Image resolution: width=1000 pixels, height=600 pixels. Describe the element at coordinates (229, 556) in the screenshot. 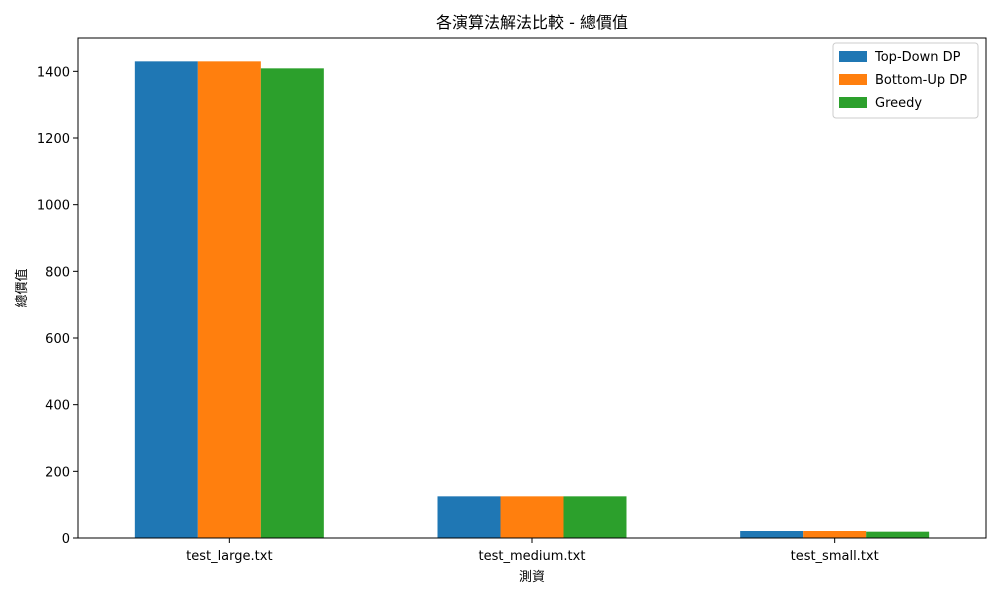

I see `x-tick-label: test_large.txt` at that location.